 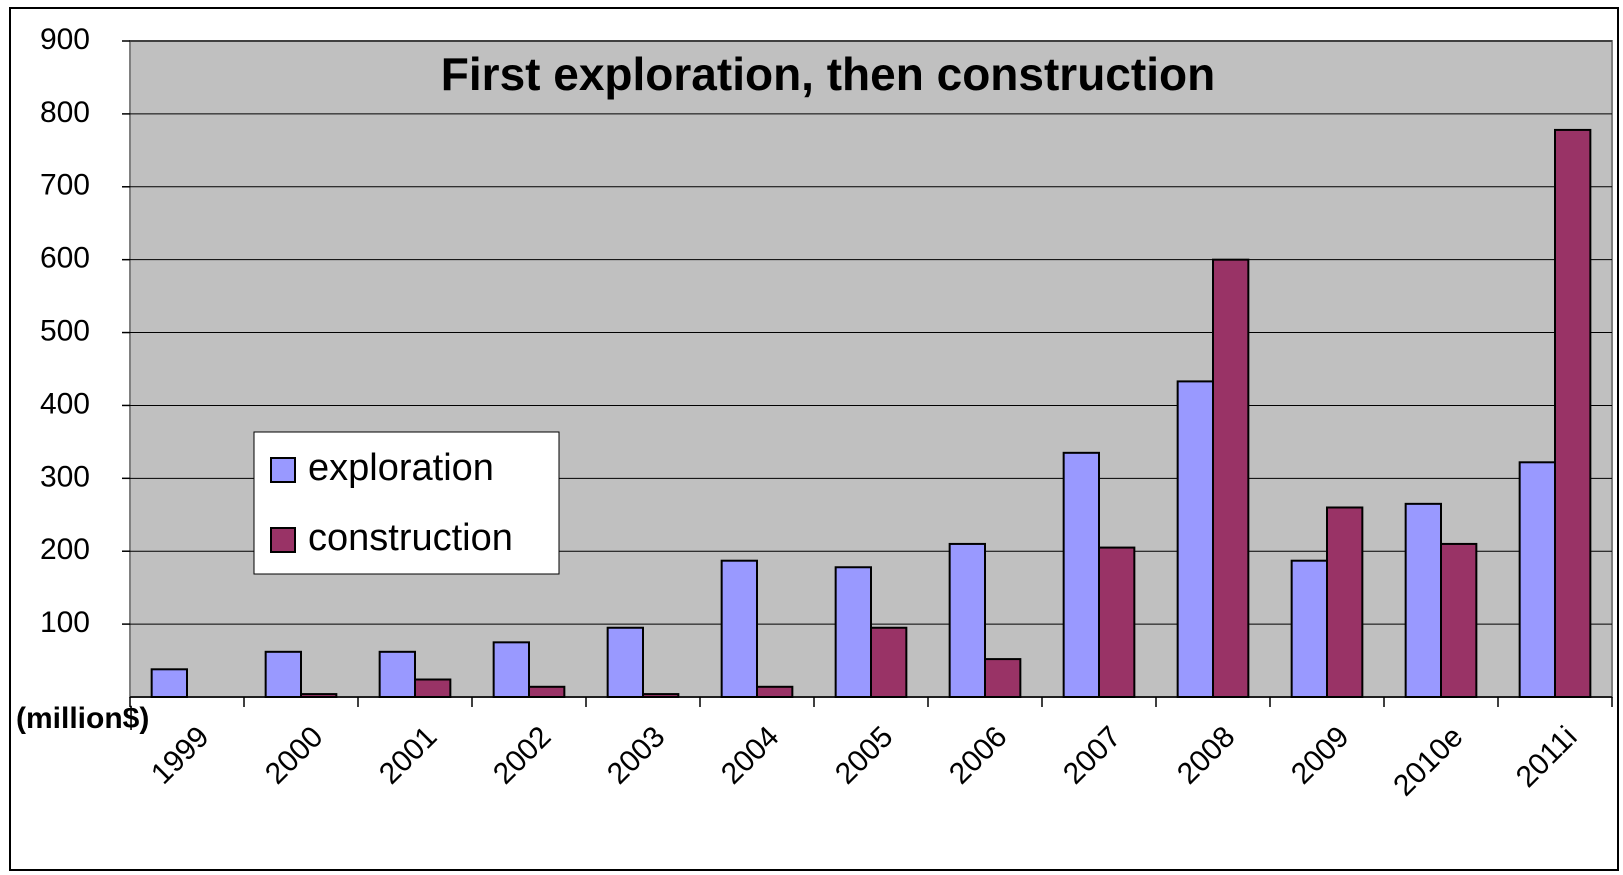 I want to click on legend-label: construction, so click(x=410, y=538).